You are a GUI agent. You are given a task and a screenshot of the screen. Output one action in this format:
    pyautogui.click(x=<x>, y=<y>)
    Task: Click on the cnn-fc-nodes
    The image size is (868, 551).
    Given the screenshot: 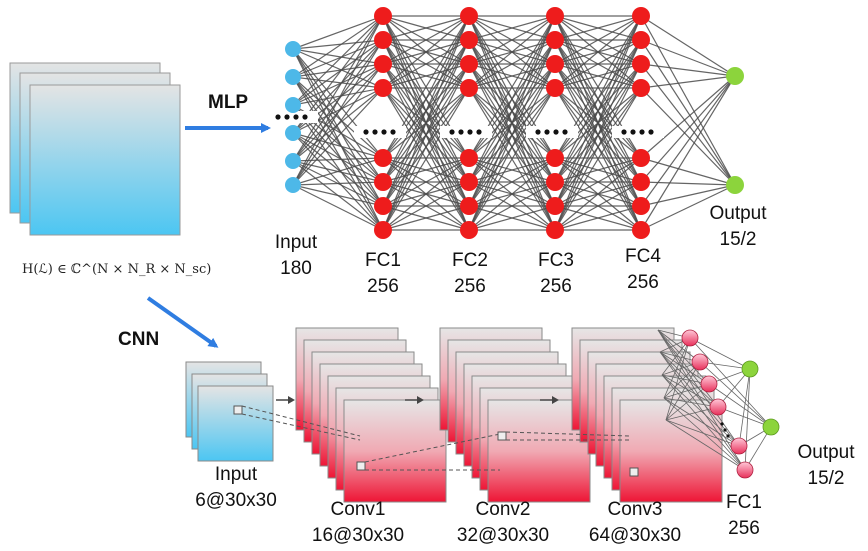 What is the action you would take?
    pyautogui.click(x=730, y=404)
    